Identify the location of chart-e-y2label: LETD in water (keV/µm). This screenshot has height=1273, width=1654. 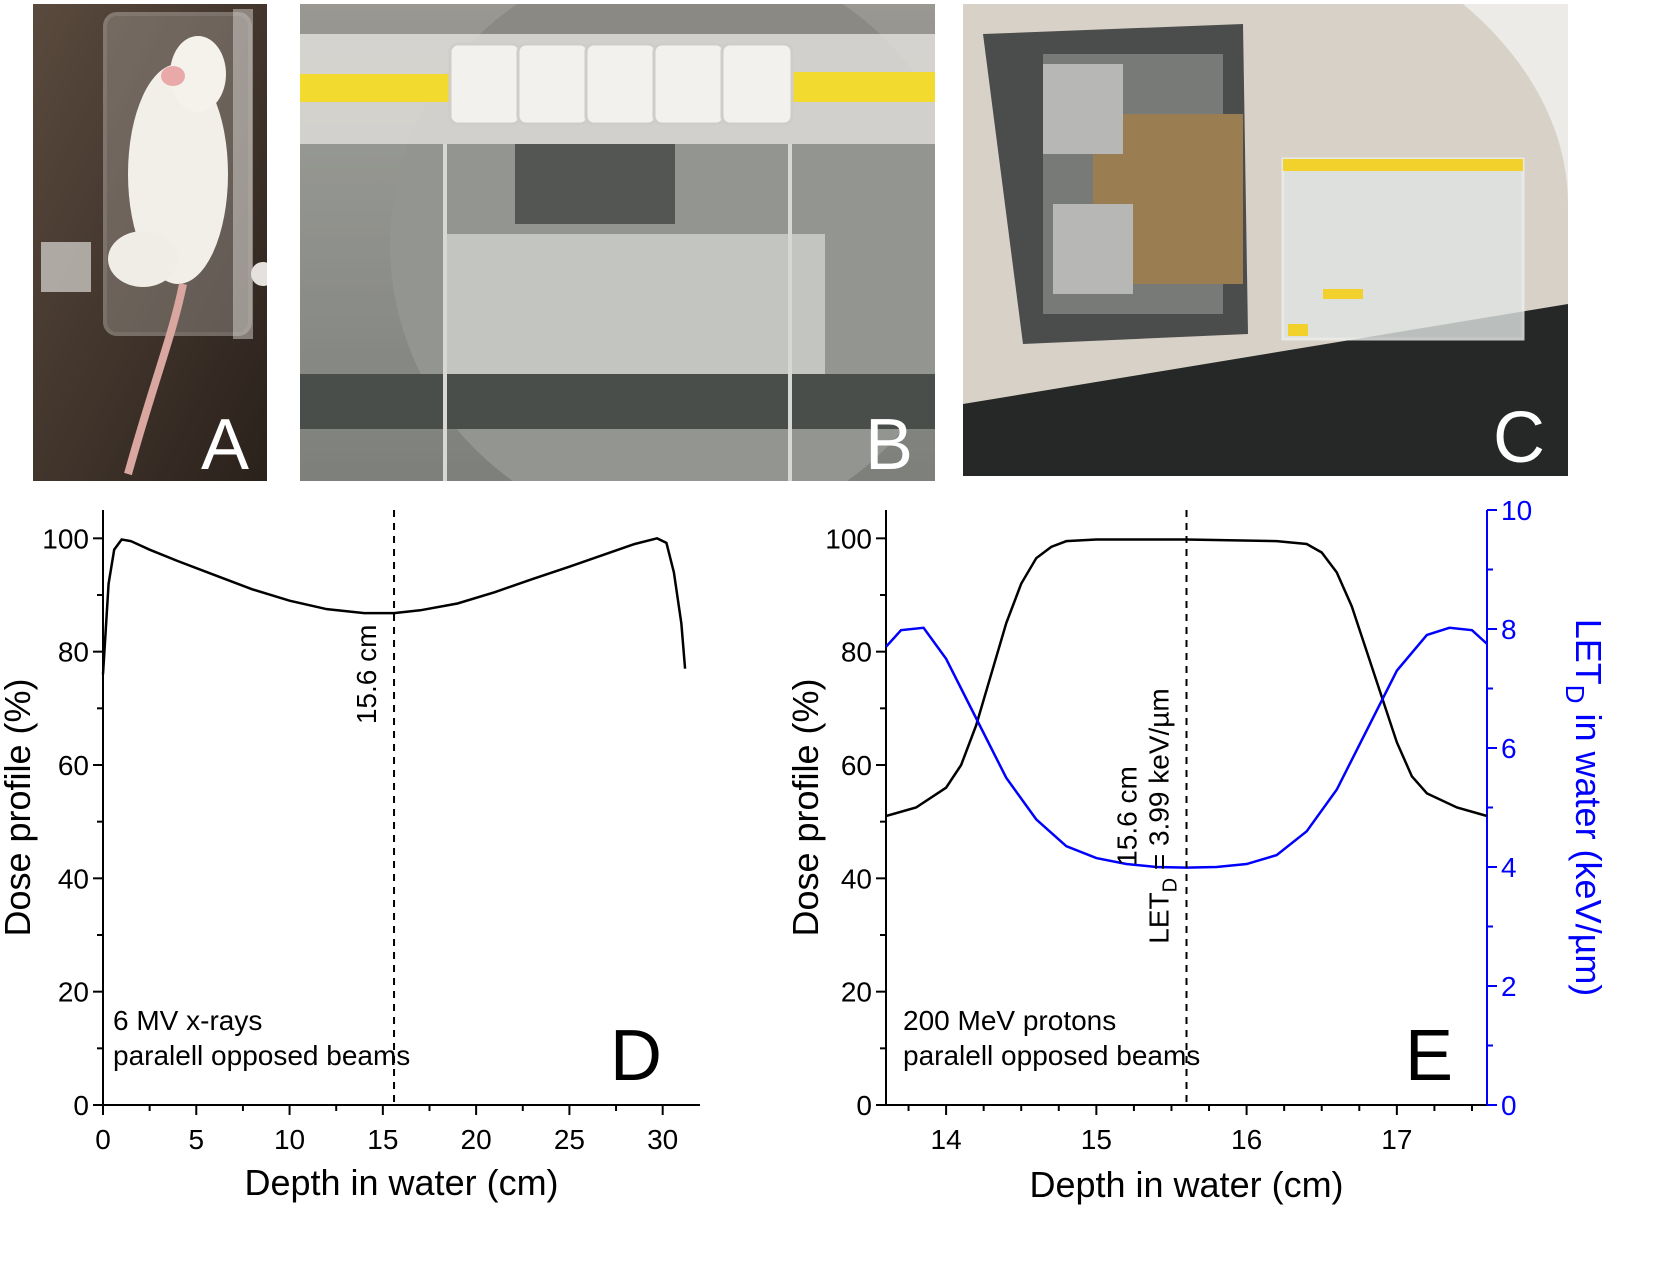
(1584, 808).